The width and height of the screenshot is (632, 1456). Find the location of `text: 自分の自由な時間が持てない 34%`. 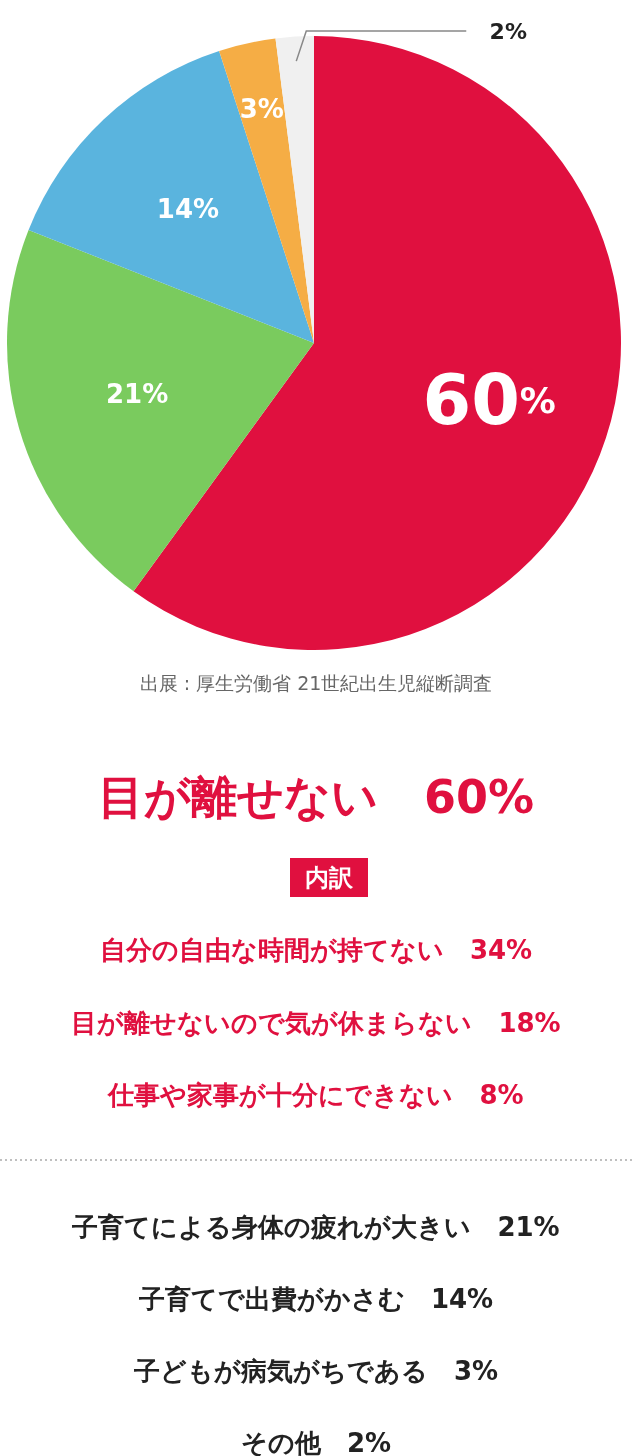

text: 自分の自由な時間が持てない 34% is located at coordinates (316, 950).